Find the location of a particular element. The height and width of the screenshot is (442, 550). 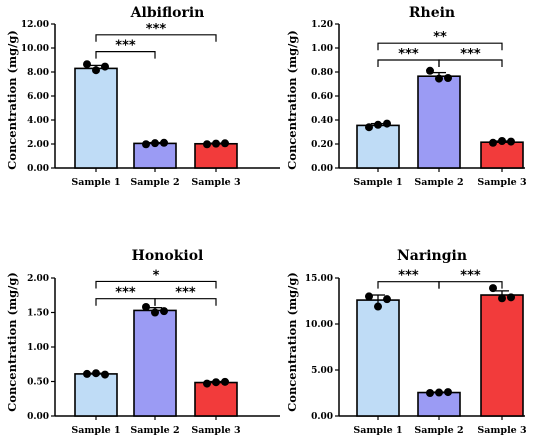

significance-label: ** is located at coordinates (440, 37).